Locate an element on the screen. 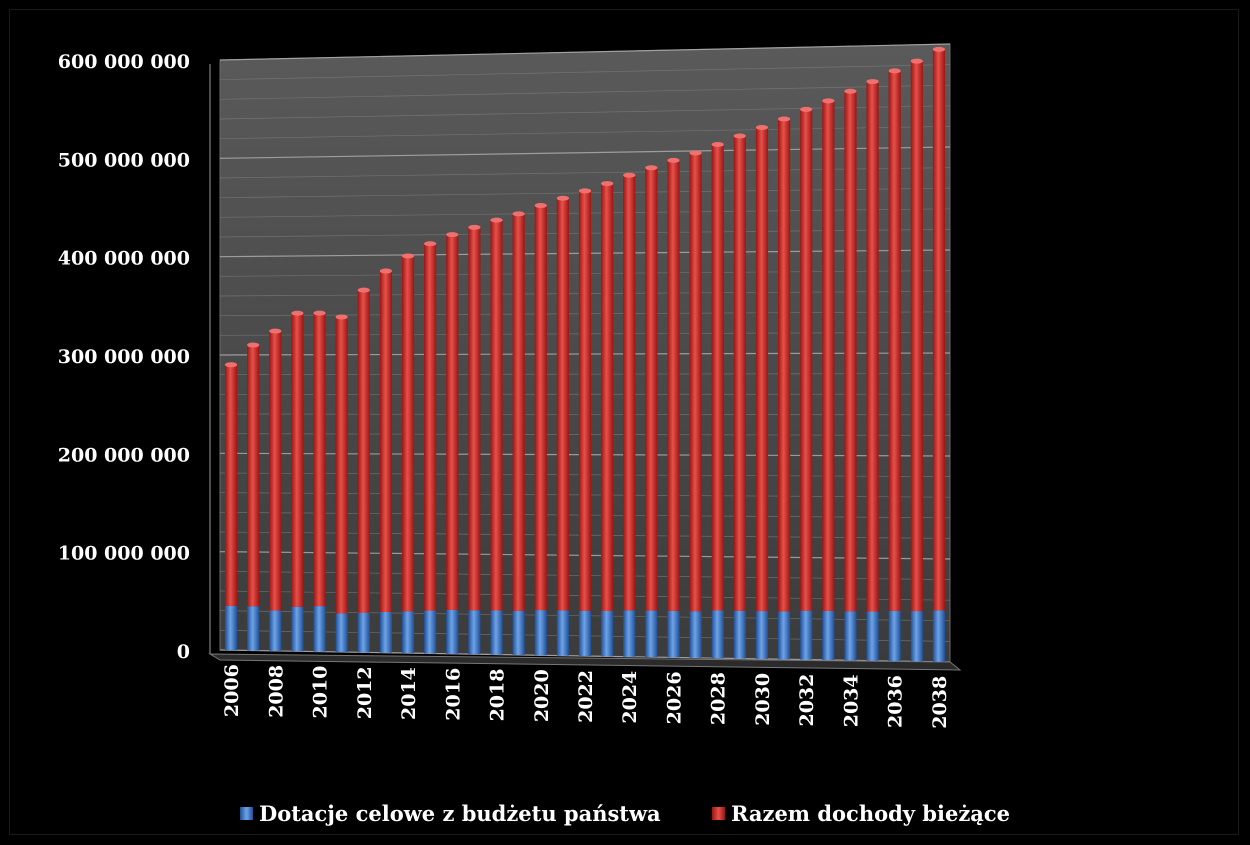  x-tick-label: 2020 is located at coordinates (542, 695).